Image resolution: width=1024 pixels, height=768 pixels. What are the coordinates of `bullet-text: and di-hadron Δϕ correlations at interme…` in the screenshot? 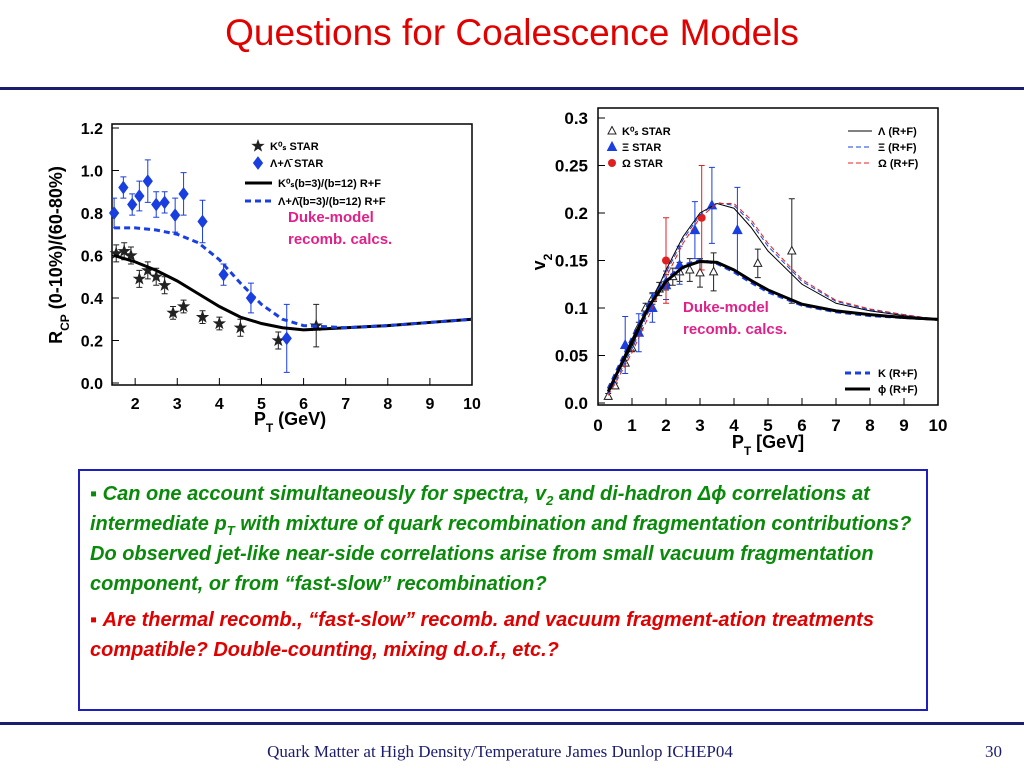 It's located at (480, 509).